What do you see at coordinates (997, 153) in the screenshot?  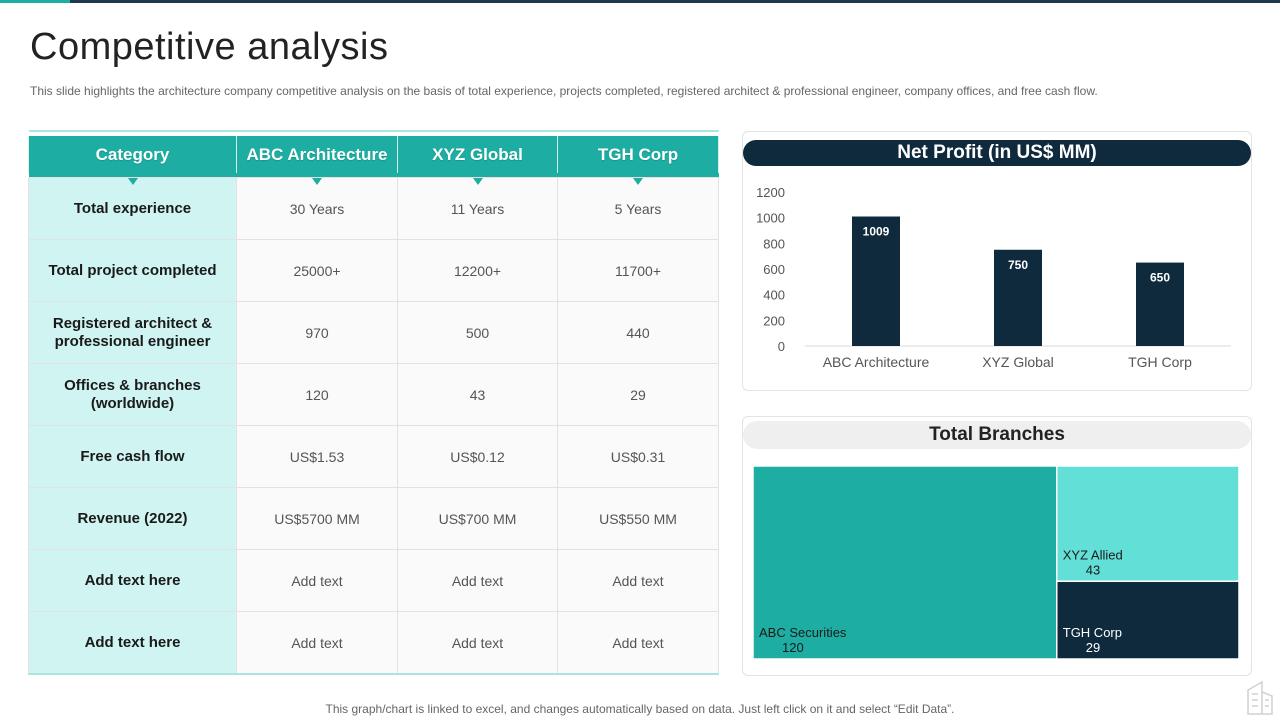 I see `net-profit-title: Net Profit (in US$ MM)` at bounding box center [997, 153].